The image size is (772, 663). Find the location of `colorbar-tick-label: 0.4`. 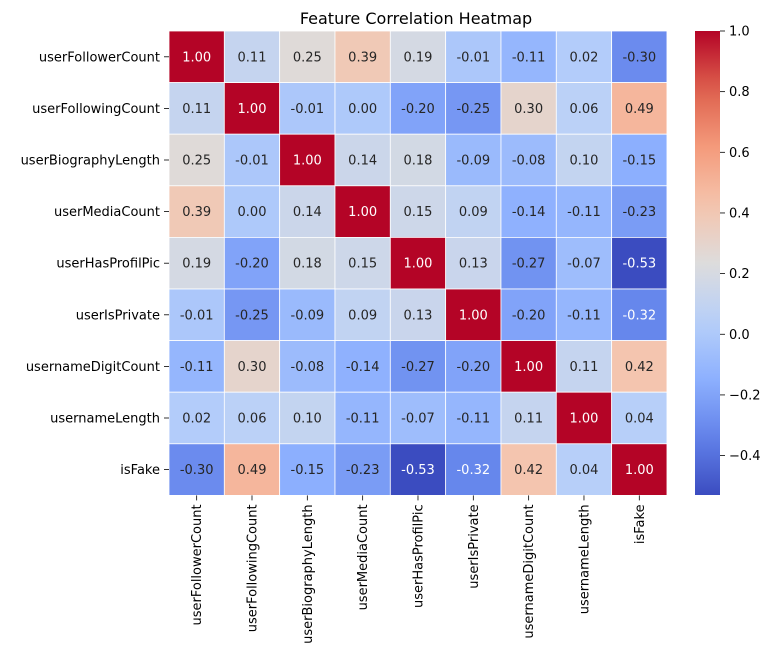

colorbar-tick-label: 0.4 is located at coordinates (739, 213).